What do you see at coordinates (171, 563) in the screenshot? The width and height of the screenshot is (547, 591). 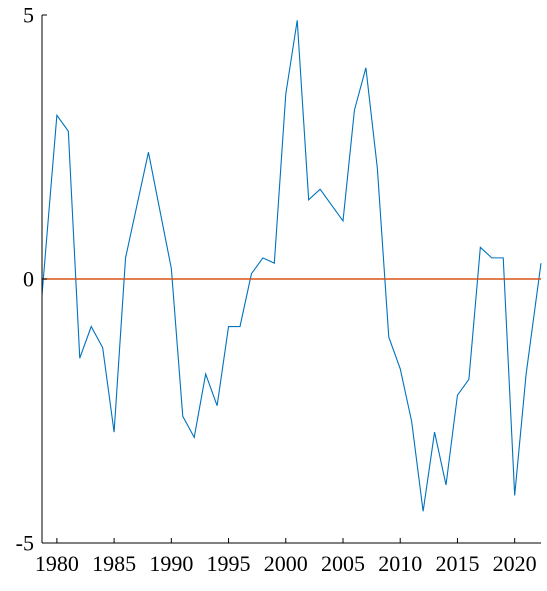 I see `x-tick-label: 1990` at bounding box center [171, 563].